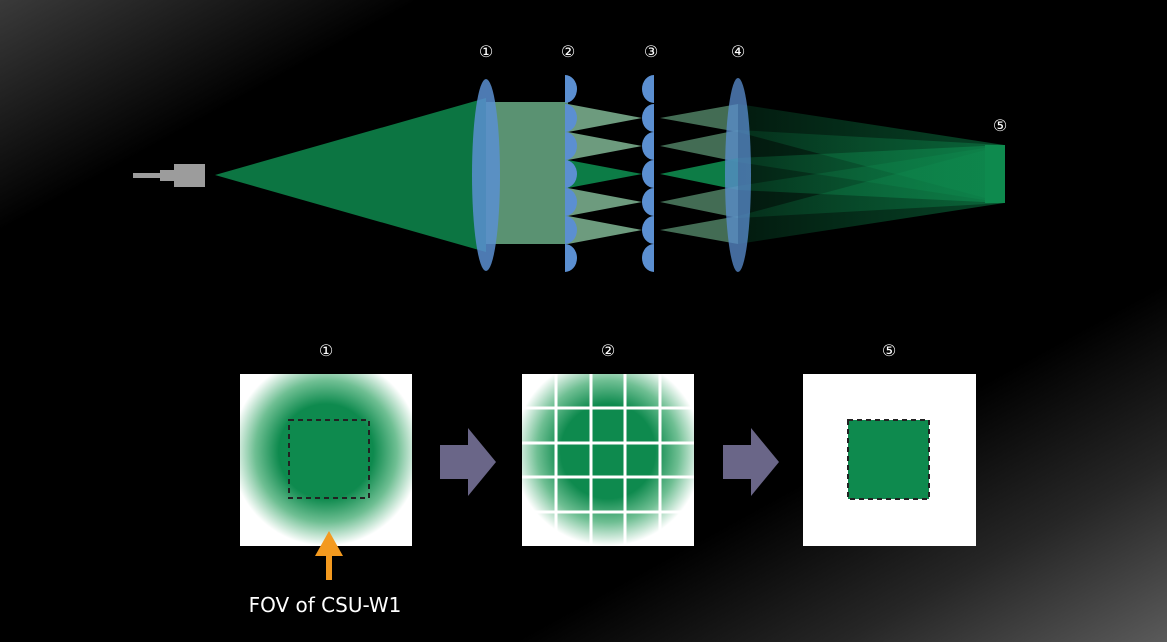 The image size is (1167, 642). I want to click on fov-dashed-square, so click(329, 459).